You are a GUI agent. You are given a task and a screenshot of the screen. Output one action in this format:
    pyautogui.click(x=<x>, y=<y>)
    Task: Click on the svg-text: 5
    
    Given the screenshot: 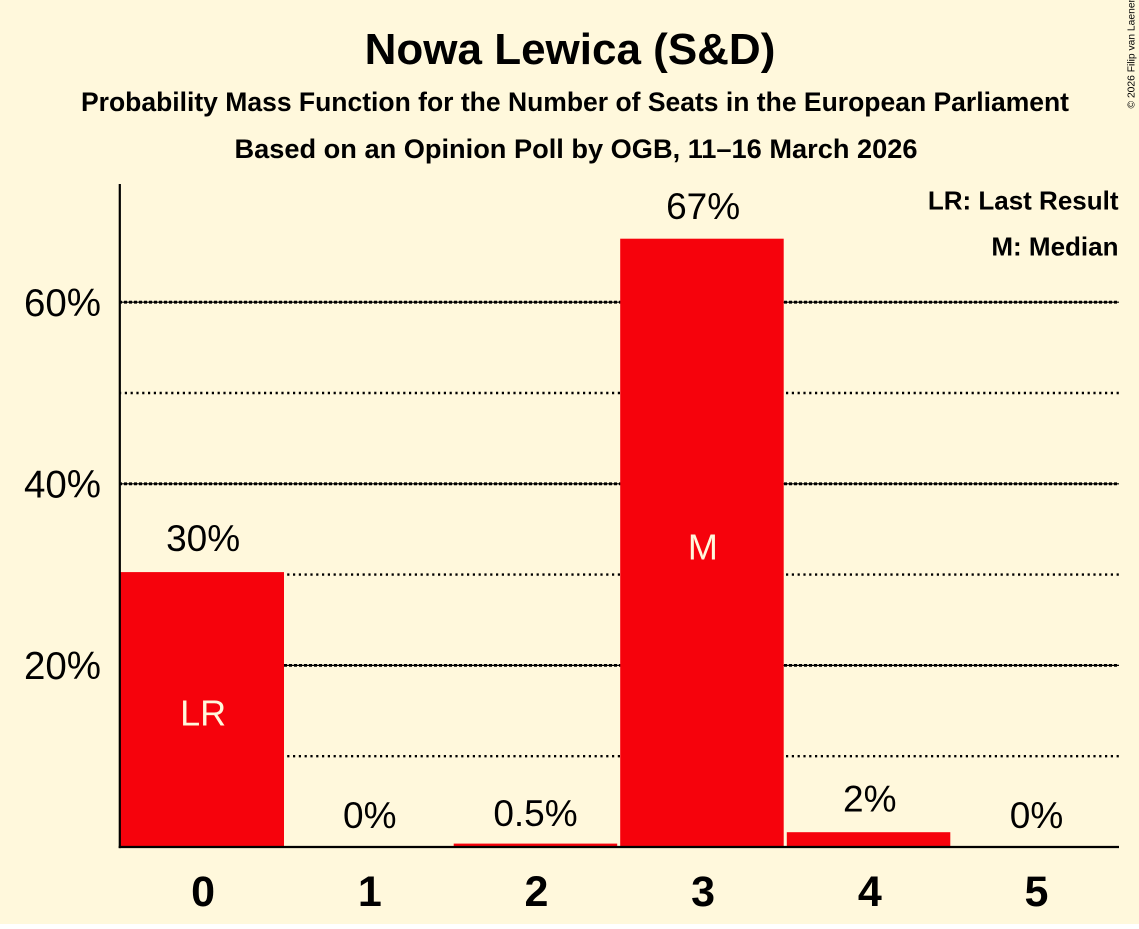 What is the action you would take?
    pyautogui.click(x=1037, y=892)
    